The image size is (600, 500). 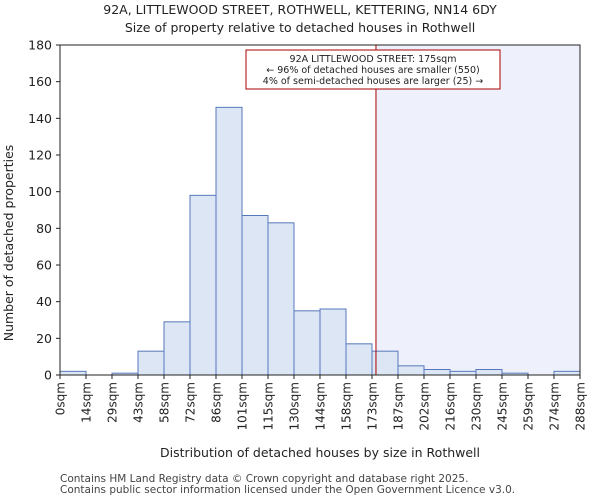 What do you see at coordinates (217, 402) in the screenshot?
I see `x-tick-label: 86sqm` at bounding box center [217, 402].